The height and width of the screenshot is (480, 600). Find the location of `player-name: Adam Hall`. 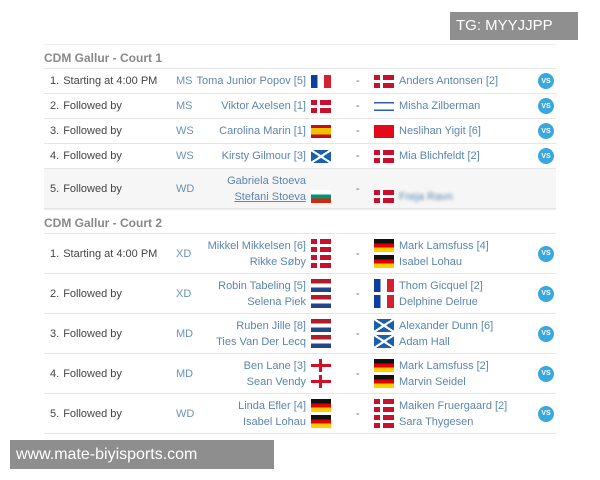

player-name: Adam Hall is located at coordinates (424, 341).